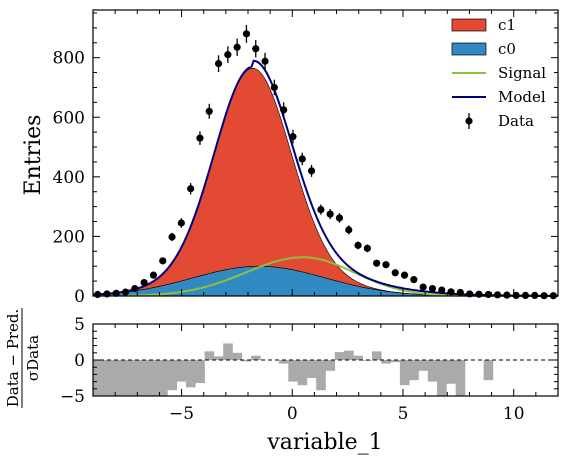  I want to click on legend-c1: c1, so click(483, 25).